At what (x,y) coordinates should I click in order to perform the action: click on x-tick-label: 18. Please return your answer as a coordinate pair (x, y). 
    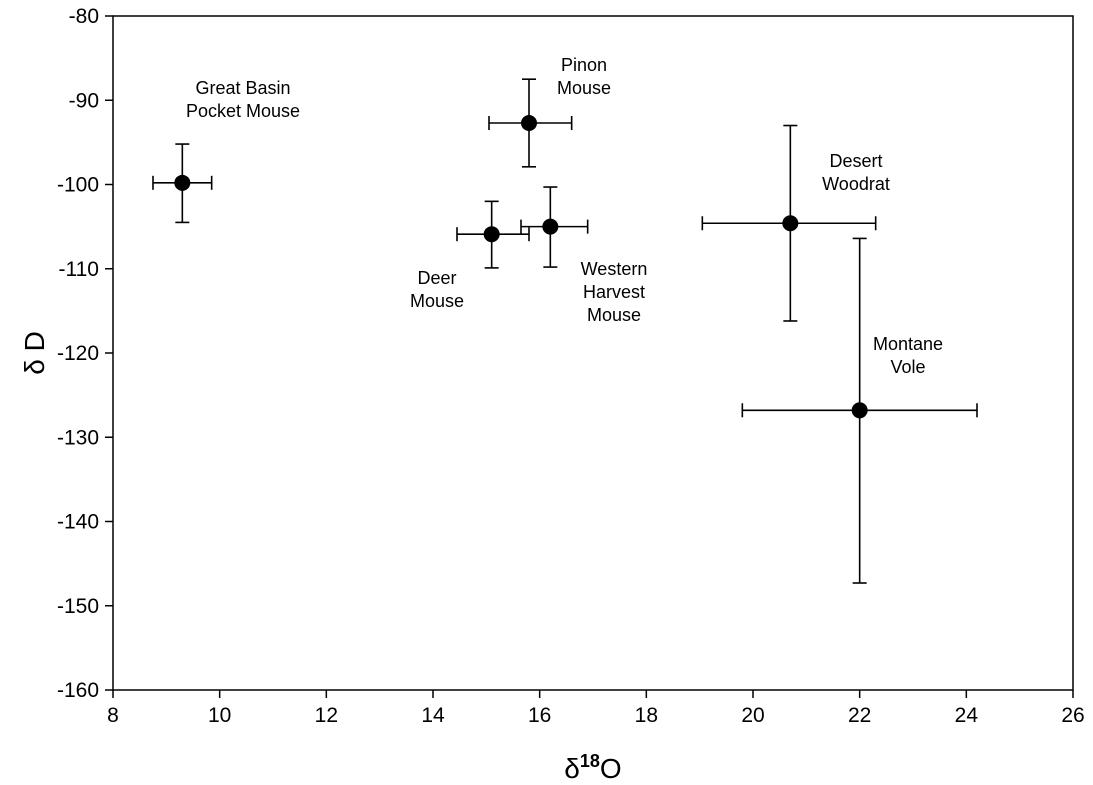
    Looking at the image, I should click on (646, 715).